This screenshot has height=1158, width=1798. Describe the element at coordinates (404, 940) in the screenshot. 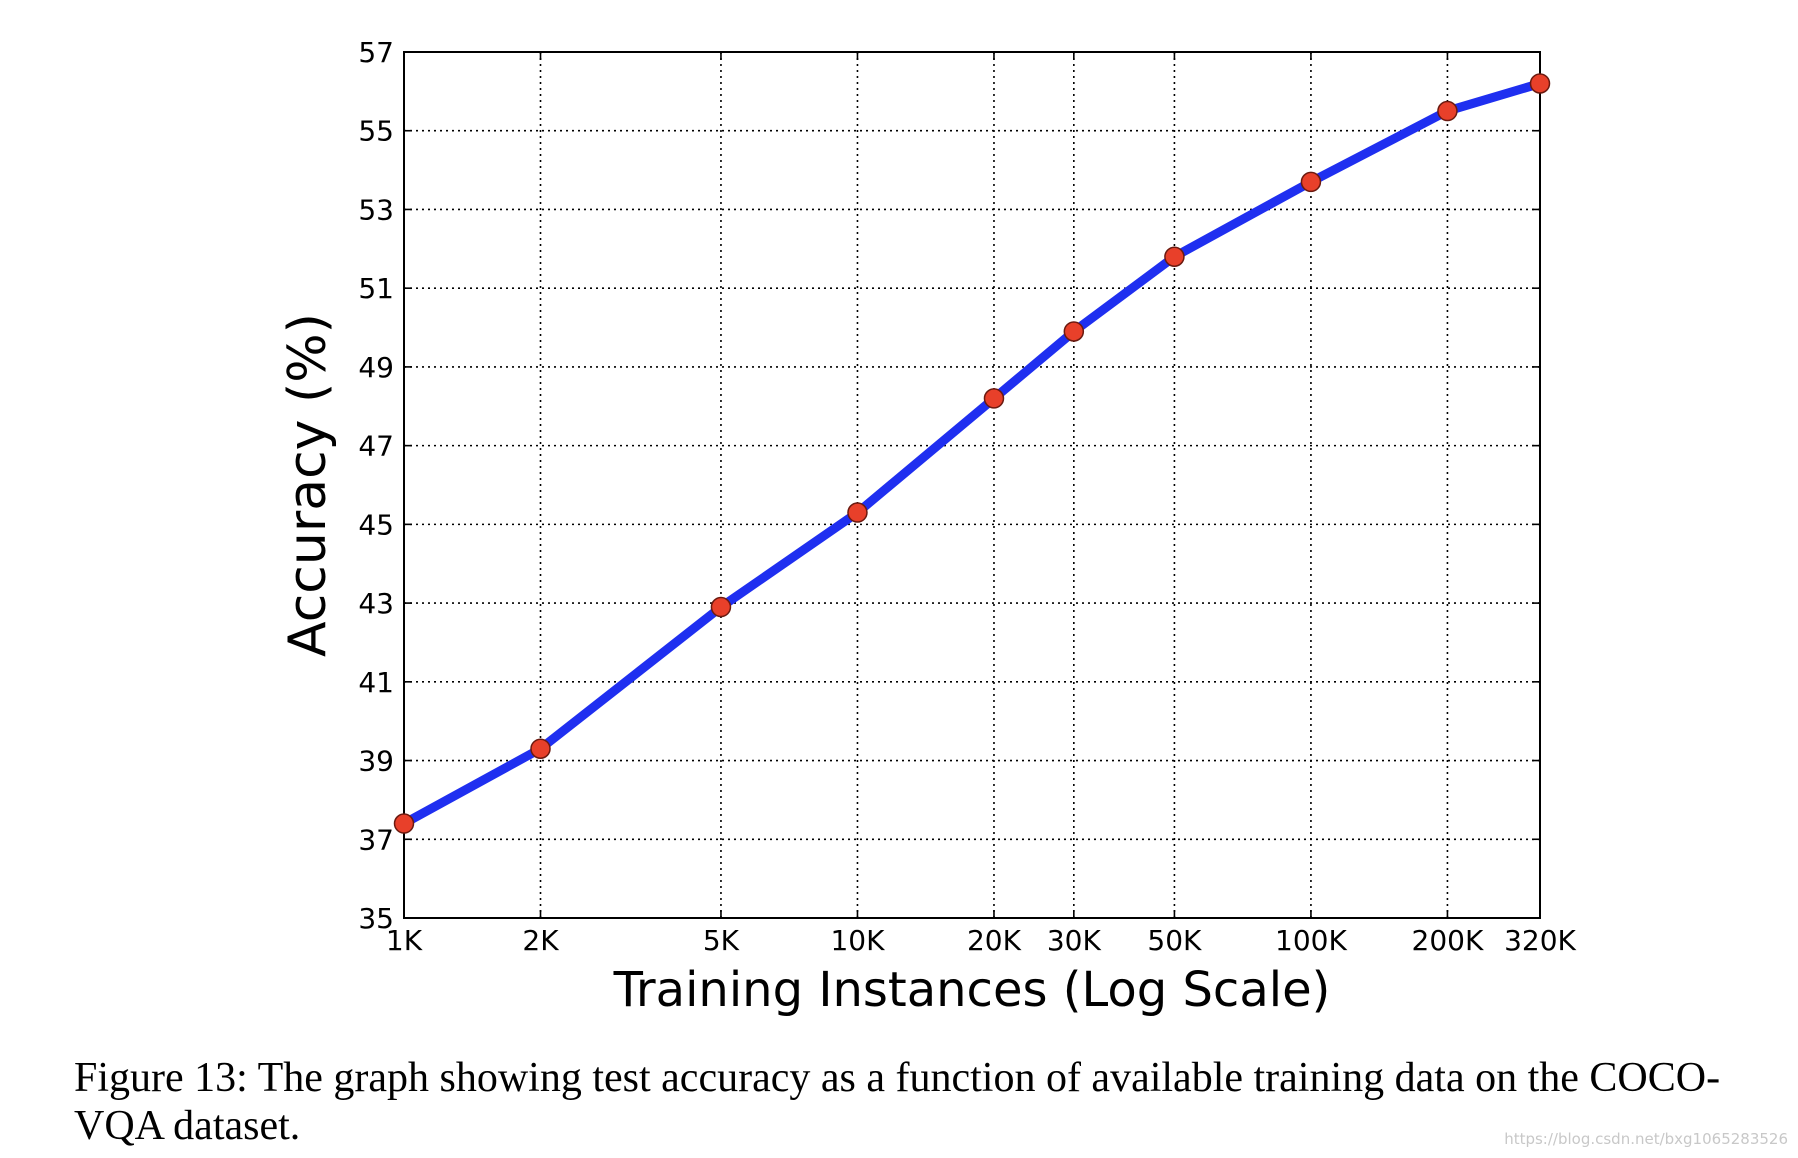

I see `x-tick-label: 1K` at that location.